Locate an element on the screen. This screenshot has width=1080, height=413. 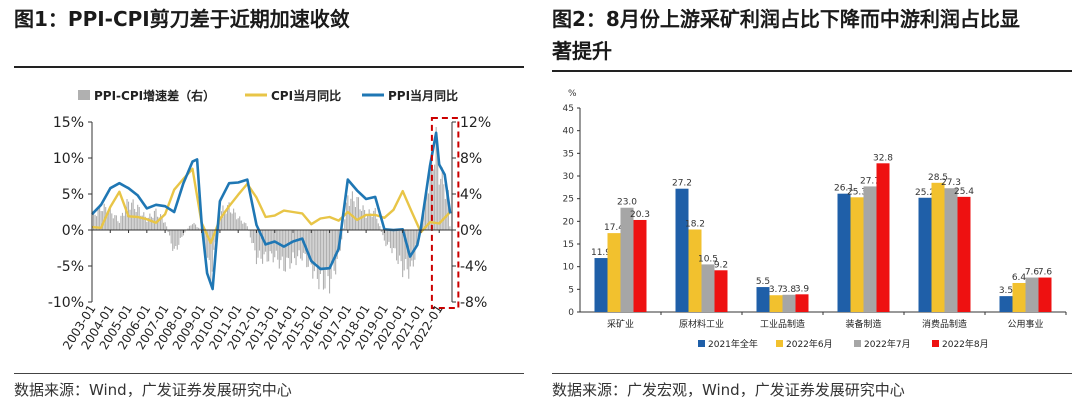
bar-value-label: 18.2 is located at coordinates (695, 224).